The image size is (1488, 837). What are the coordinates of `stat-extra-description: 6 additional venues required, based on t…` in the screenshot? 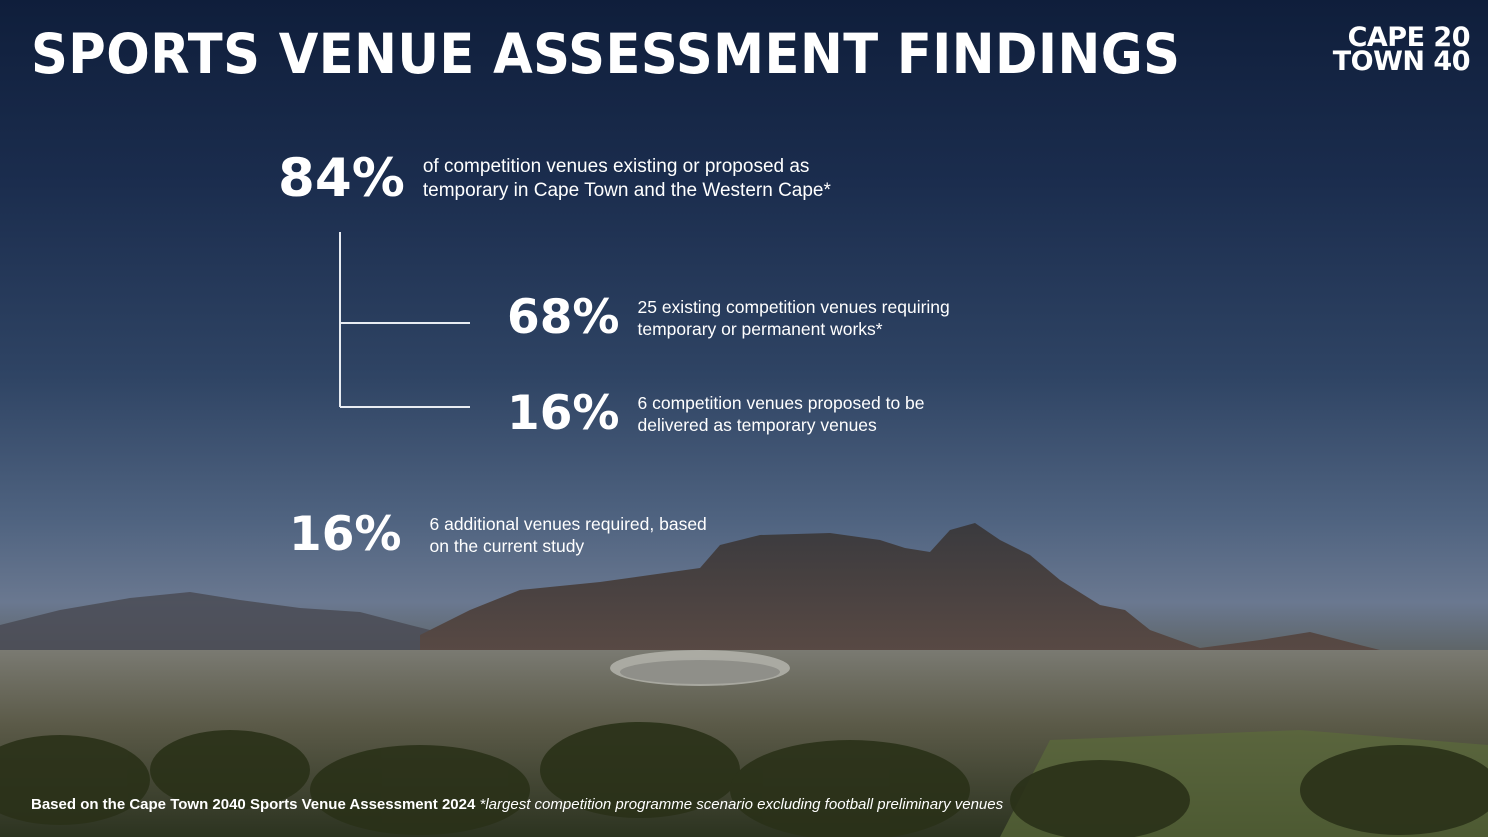 It's located at (568, 535).